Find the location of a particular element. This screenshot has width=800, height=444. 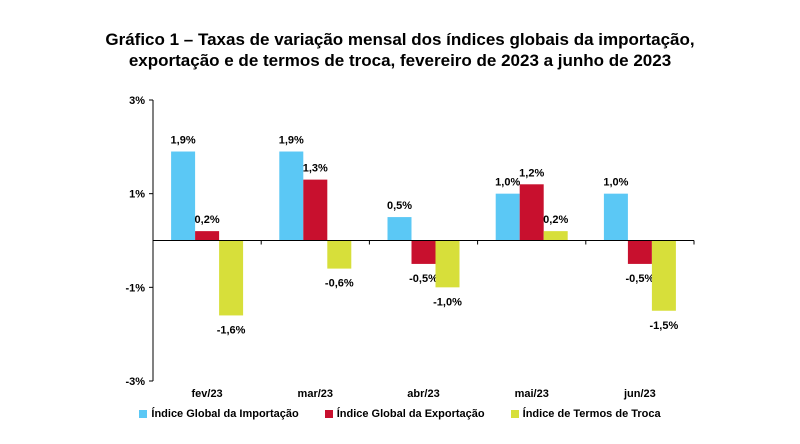

y-tick-label: -1% is located at coordinates (135, 288).